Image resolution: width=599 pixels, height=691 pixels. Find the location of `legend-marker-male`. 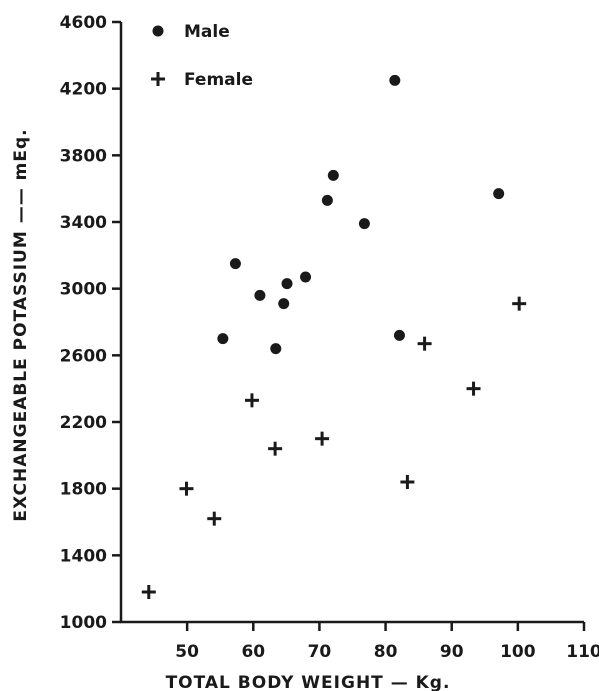

legend-marker-male is located at coordinates (158, 31).